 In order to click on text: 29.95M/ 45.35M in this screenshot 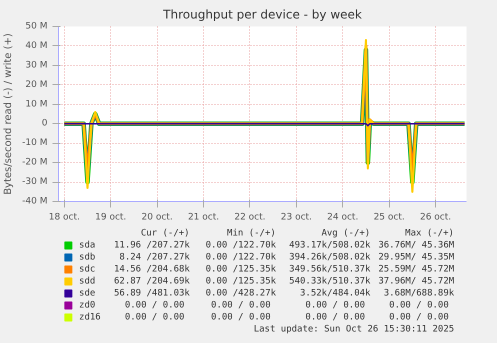, I will do `click(416, 257)`.